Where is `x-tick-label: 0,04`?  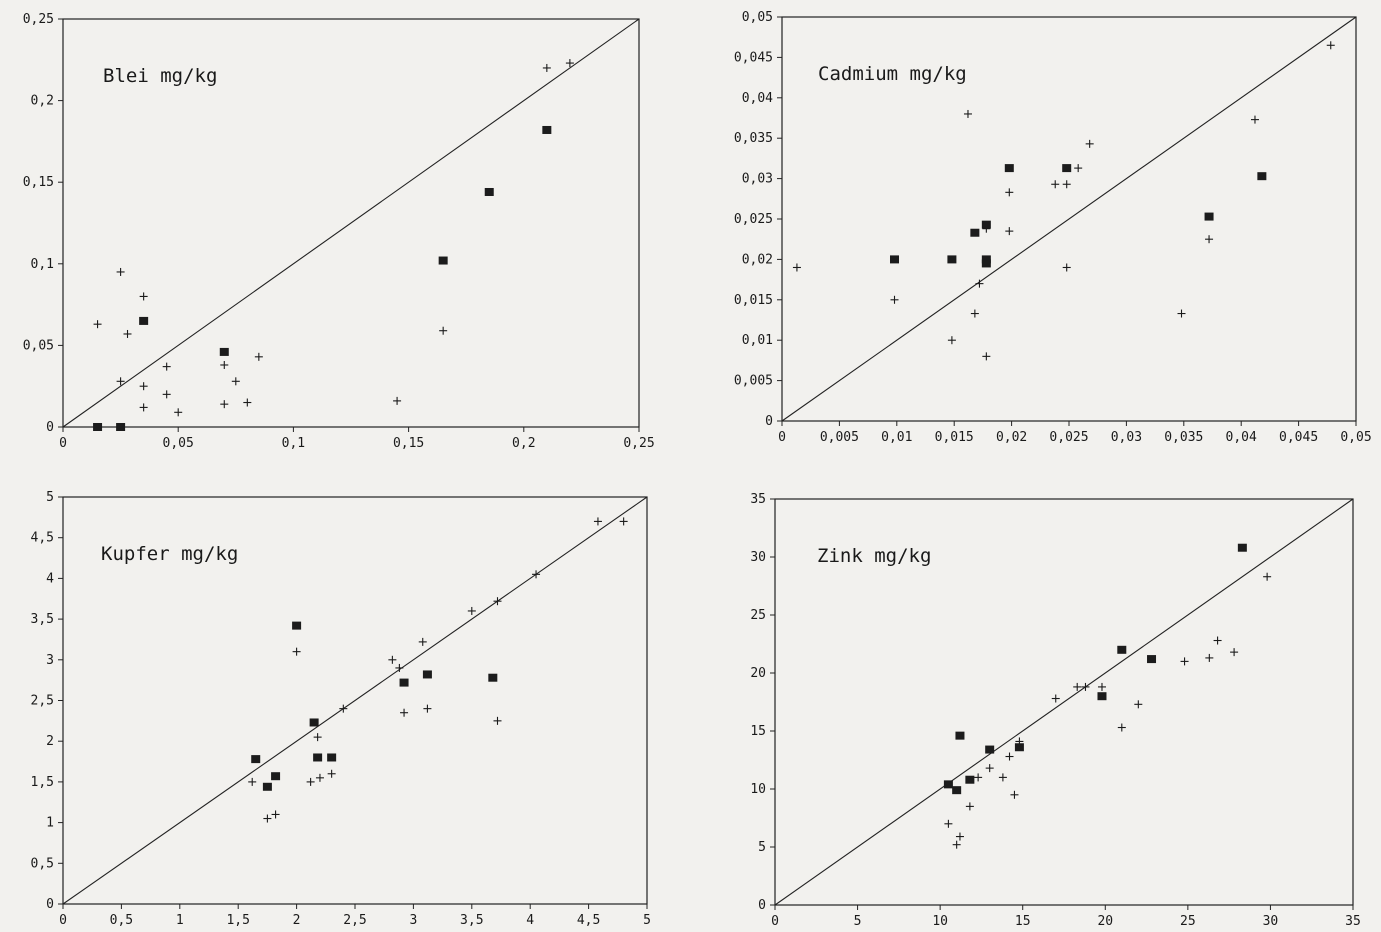
x-tick-label: 0,04 is located at coordinates (1241, 437).